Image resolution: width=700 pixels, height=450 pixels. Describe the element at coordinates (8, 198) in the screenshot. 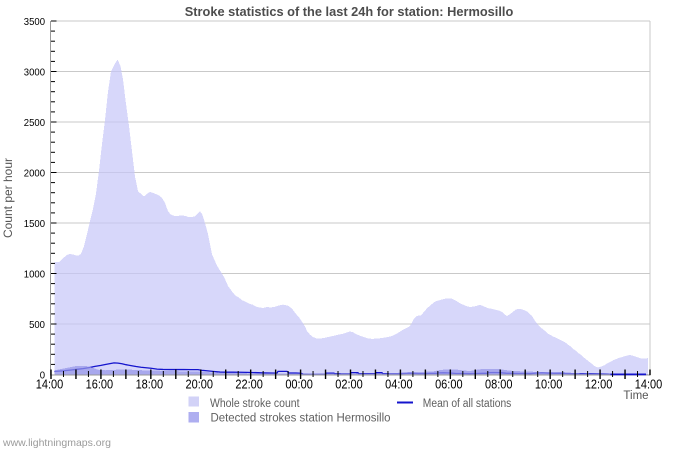

I see `svg-text: Count per hour` at that location.